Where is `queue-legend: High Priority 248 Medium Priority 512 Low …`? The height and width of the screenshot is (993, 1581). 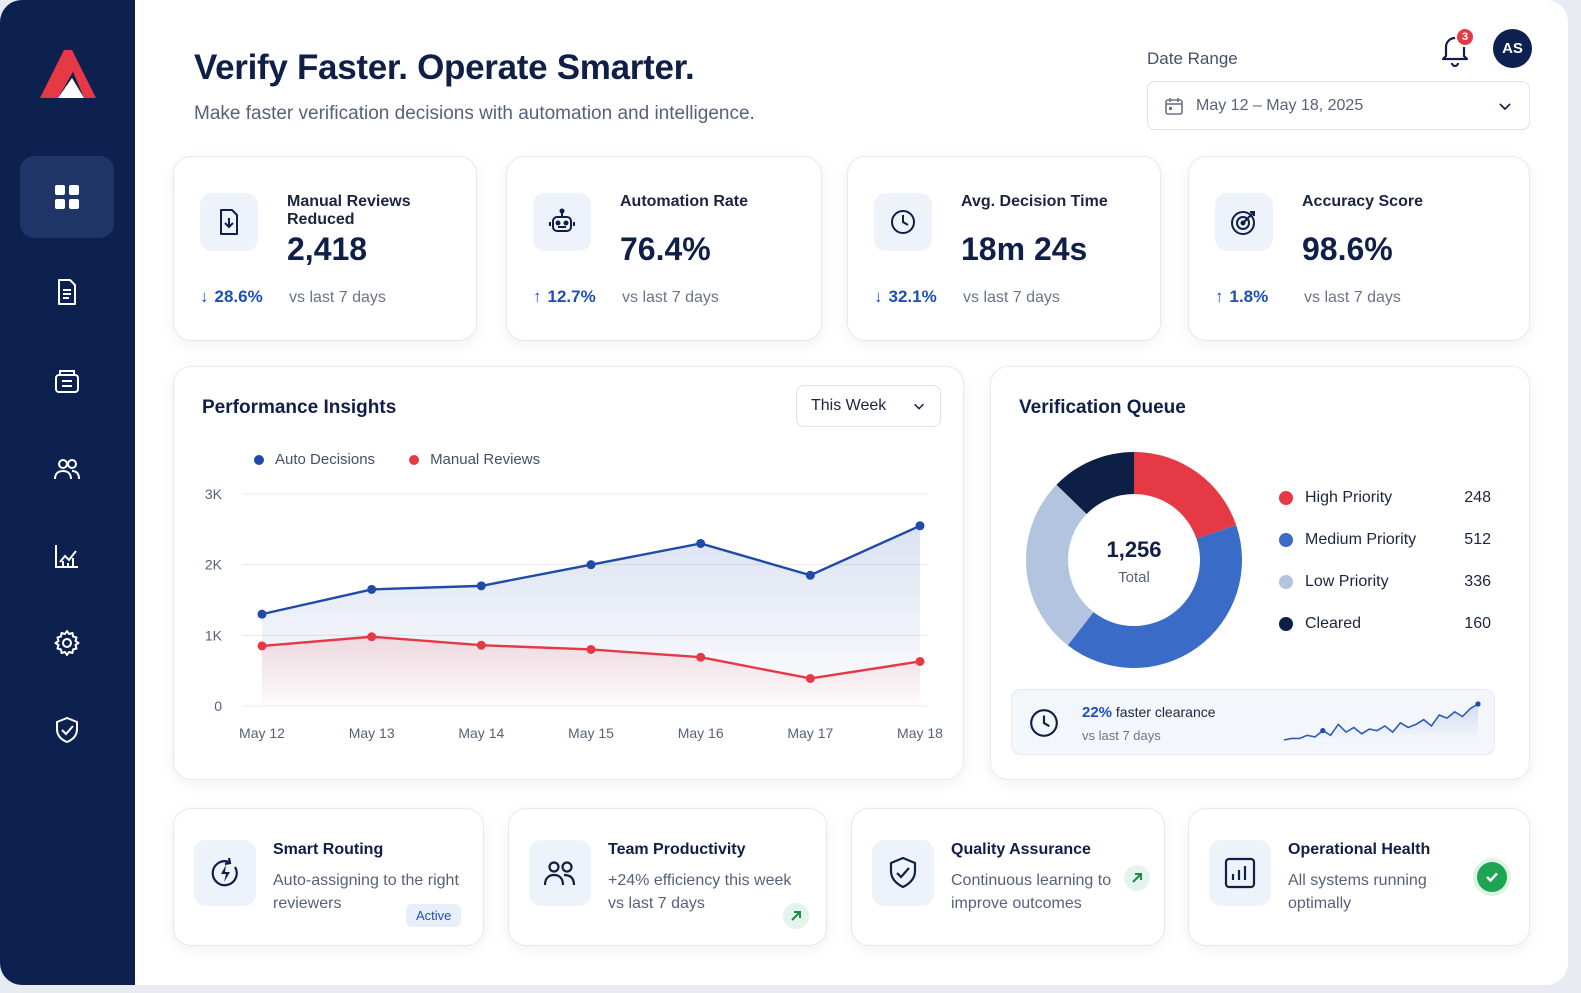
queue-legend: High Priority 248 Medium Priority 512 Low … is located at coordinates (1385, 561).